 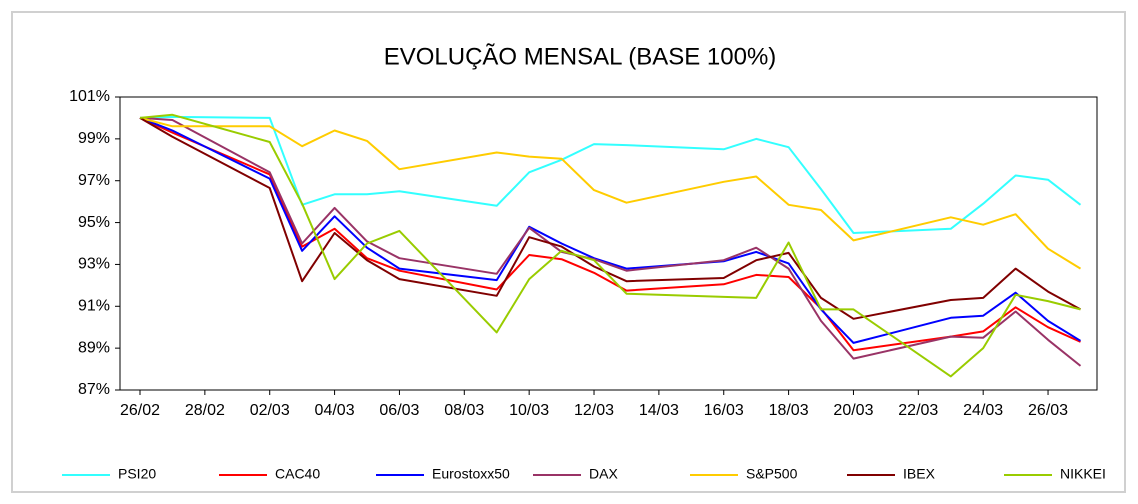 I want to click on y-tick-label: 93%, so click(x=94, y=264).